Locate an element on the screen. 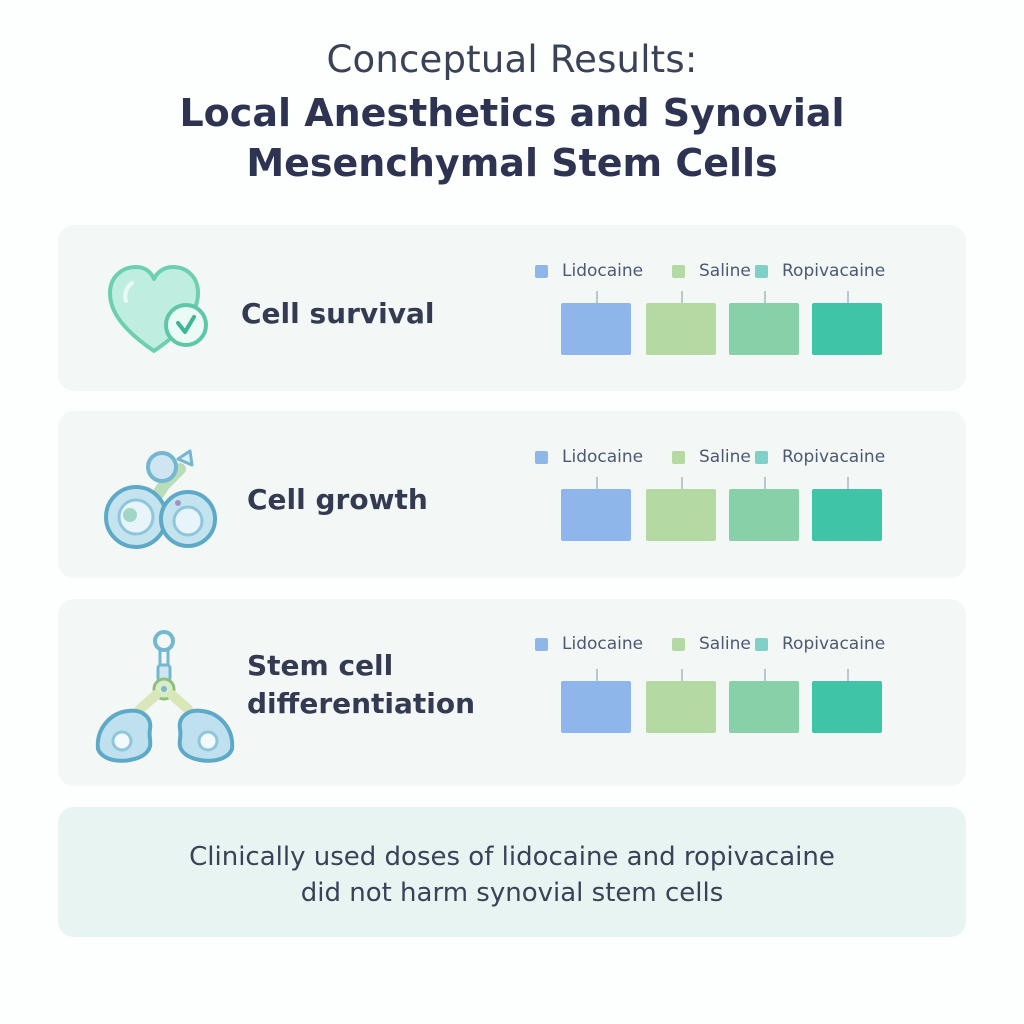  title-line-2: Mesenchymal Stem Cells is located at coordinates (512, 163).